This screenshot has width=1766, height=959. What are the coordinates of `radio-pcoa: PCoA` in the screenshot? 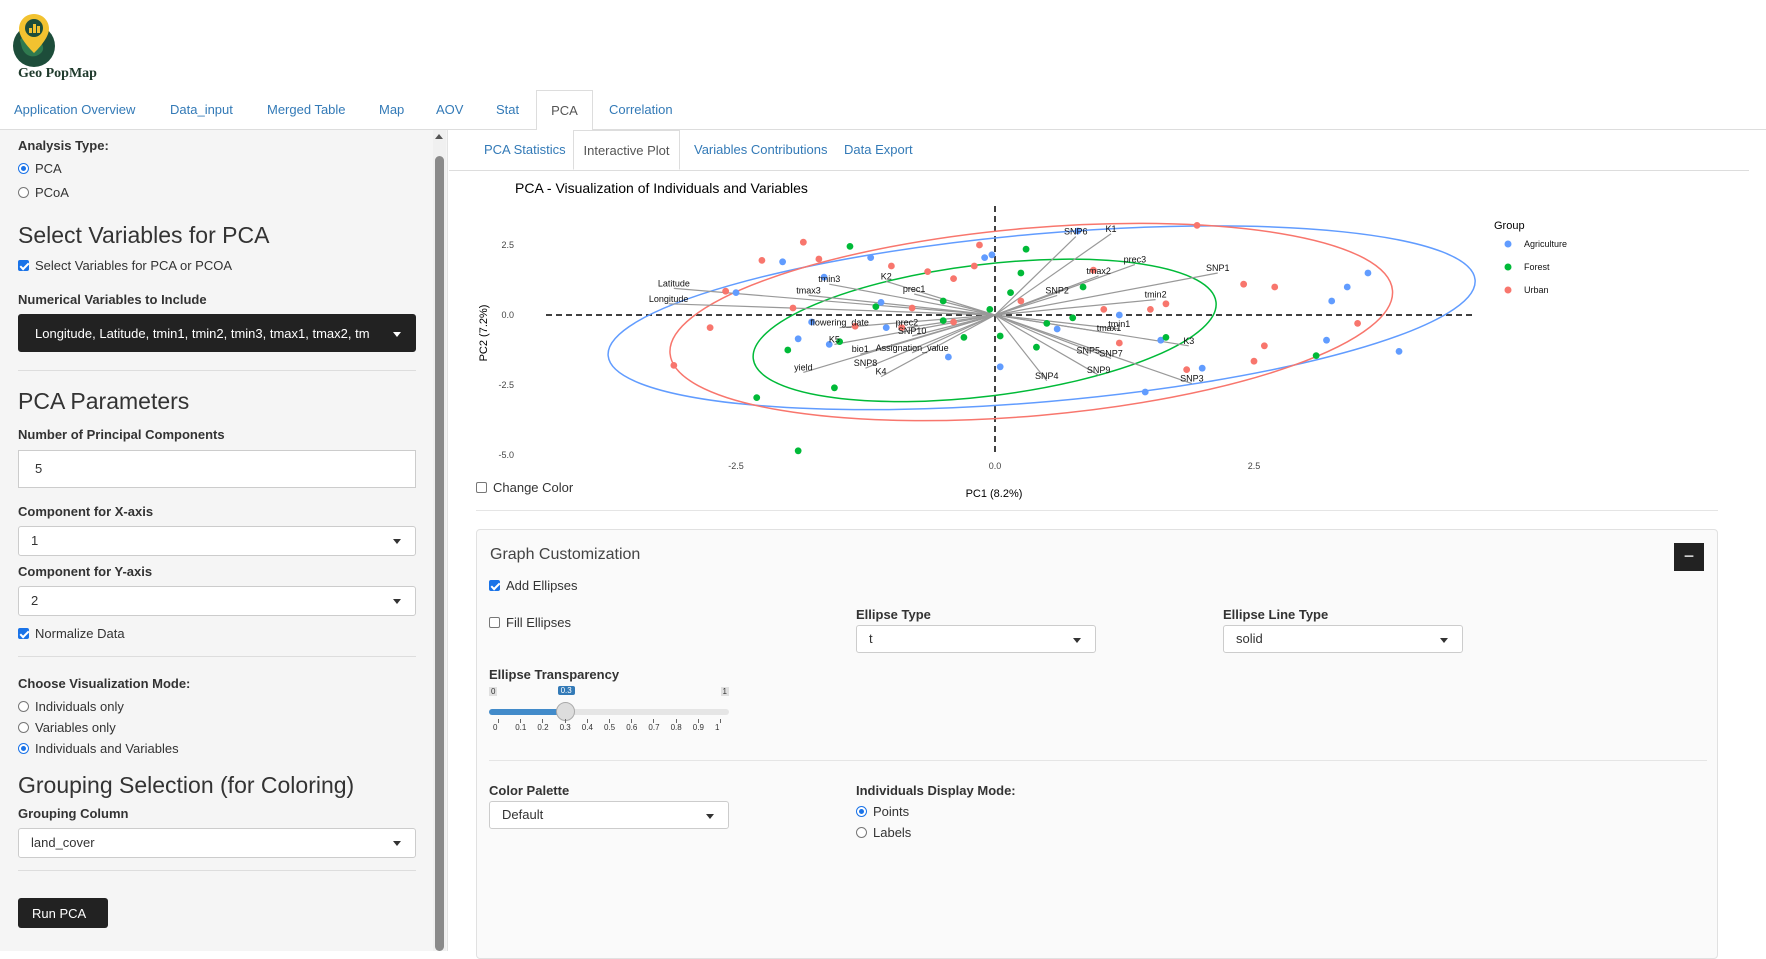 It's located at (43, 192).